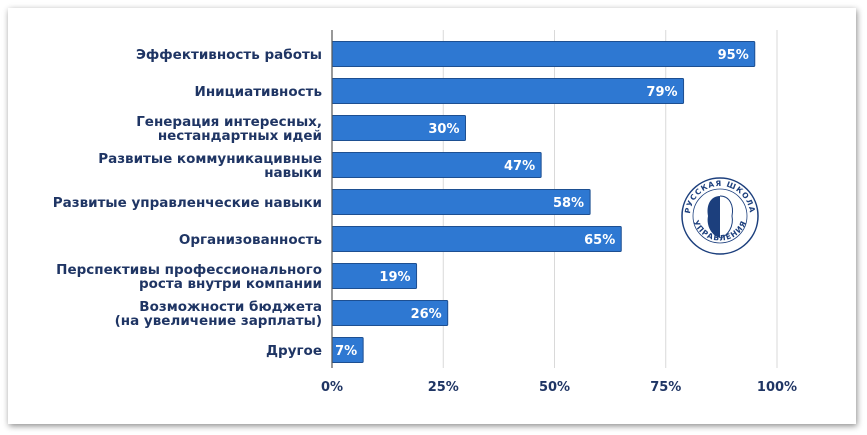 The height and width of the screenshot is (435, 867). What do you see at coordinates (661, 92) in the screenshot?
I see `bar-value-label: 79%` at bounding box center [661, 92].